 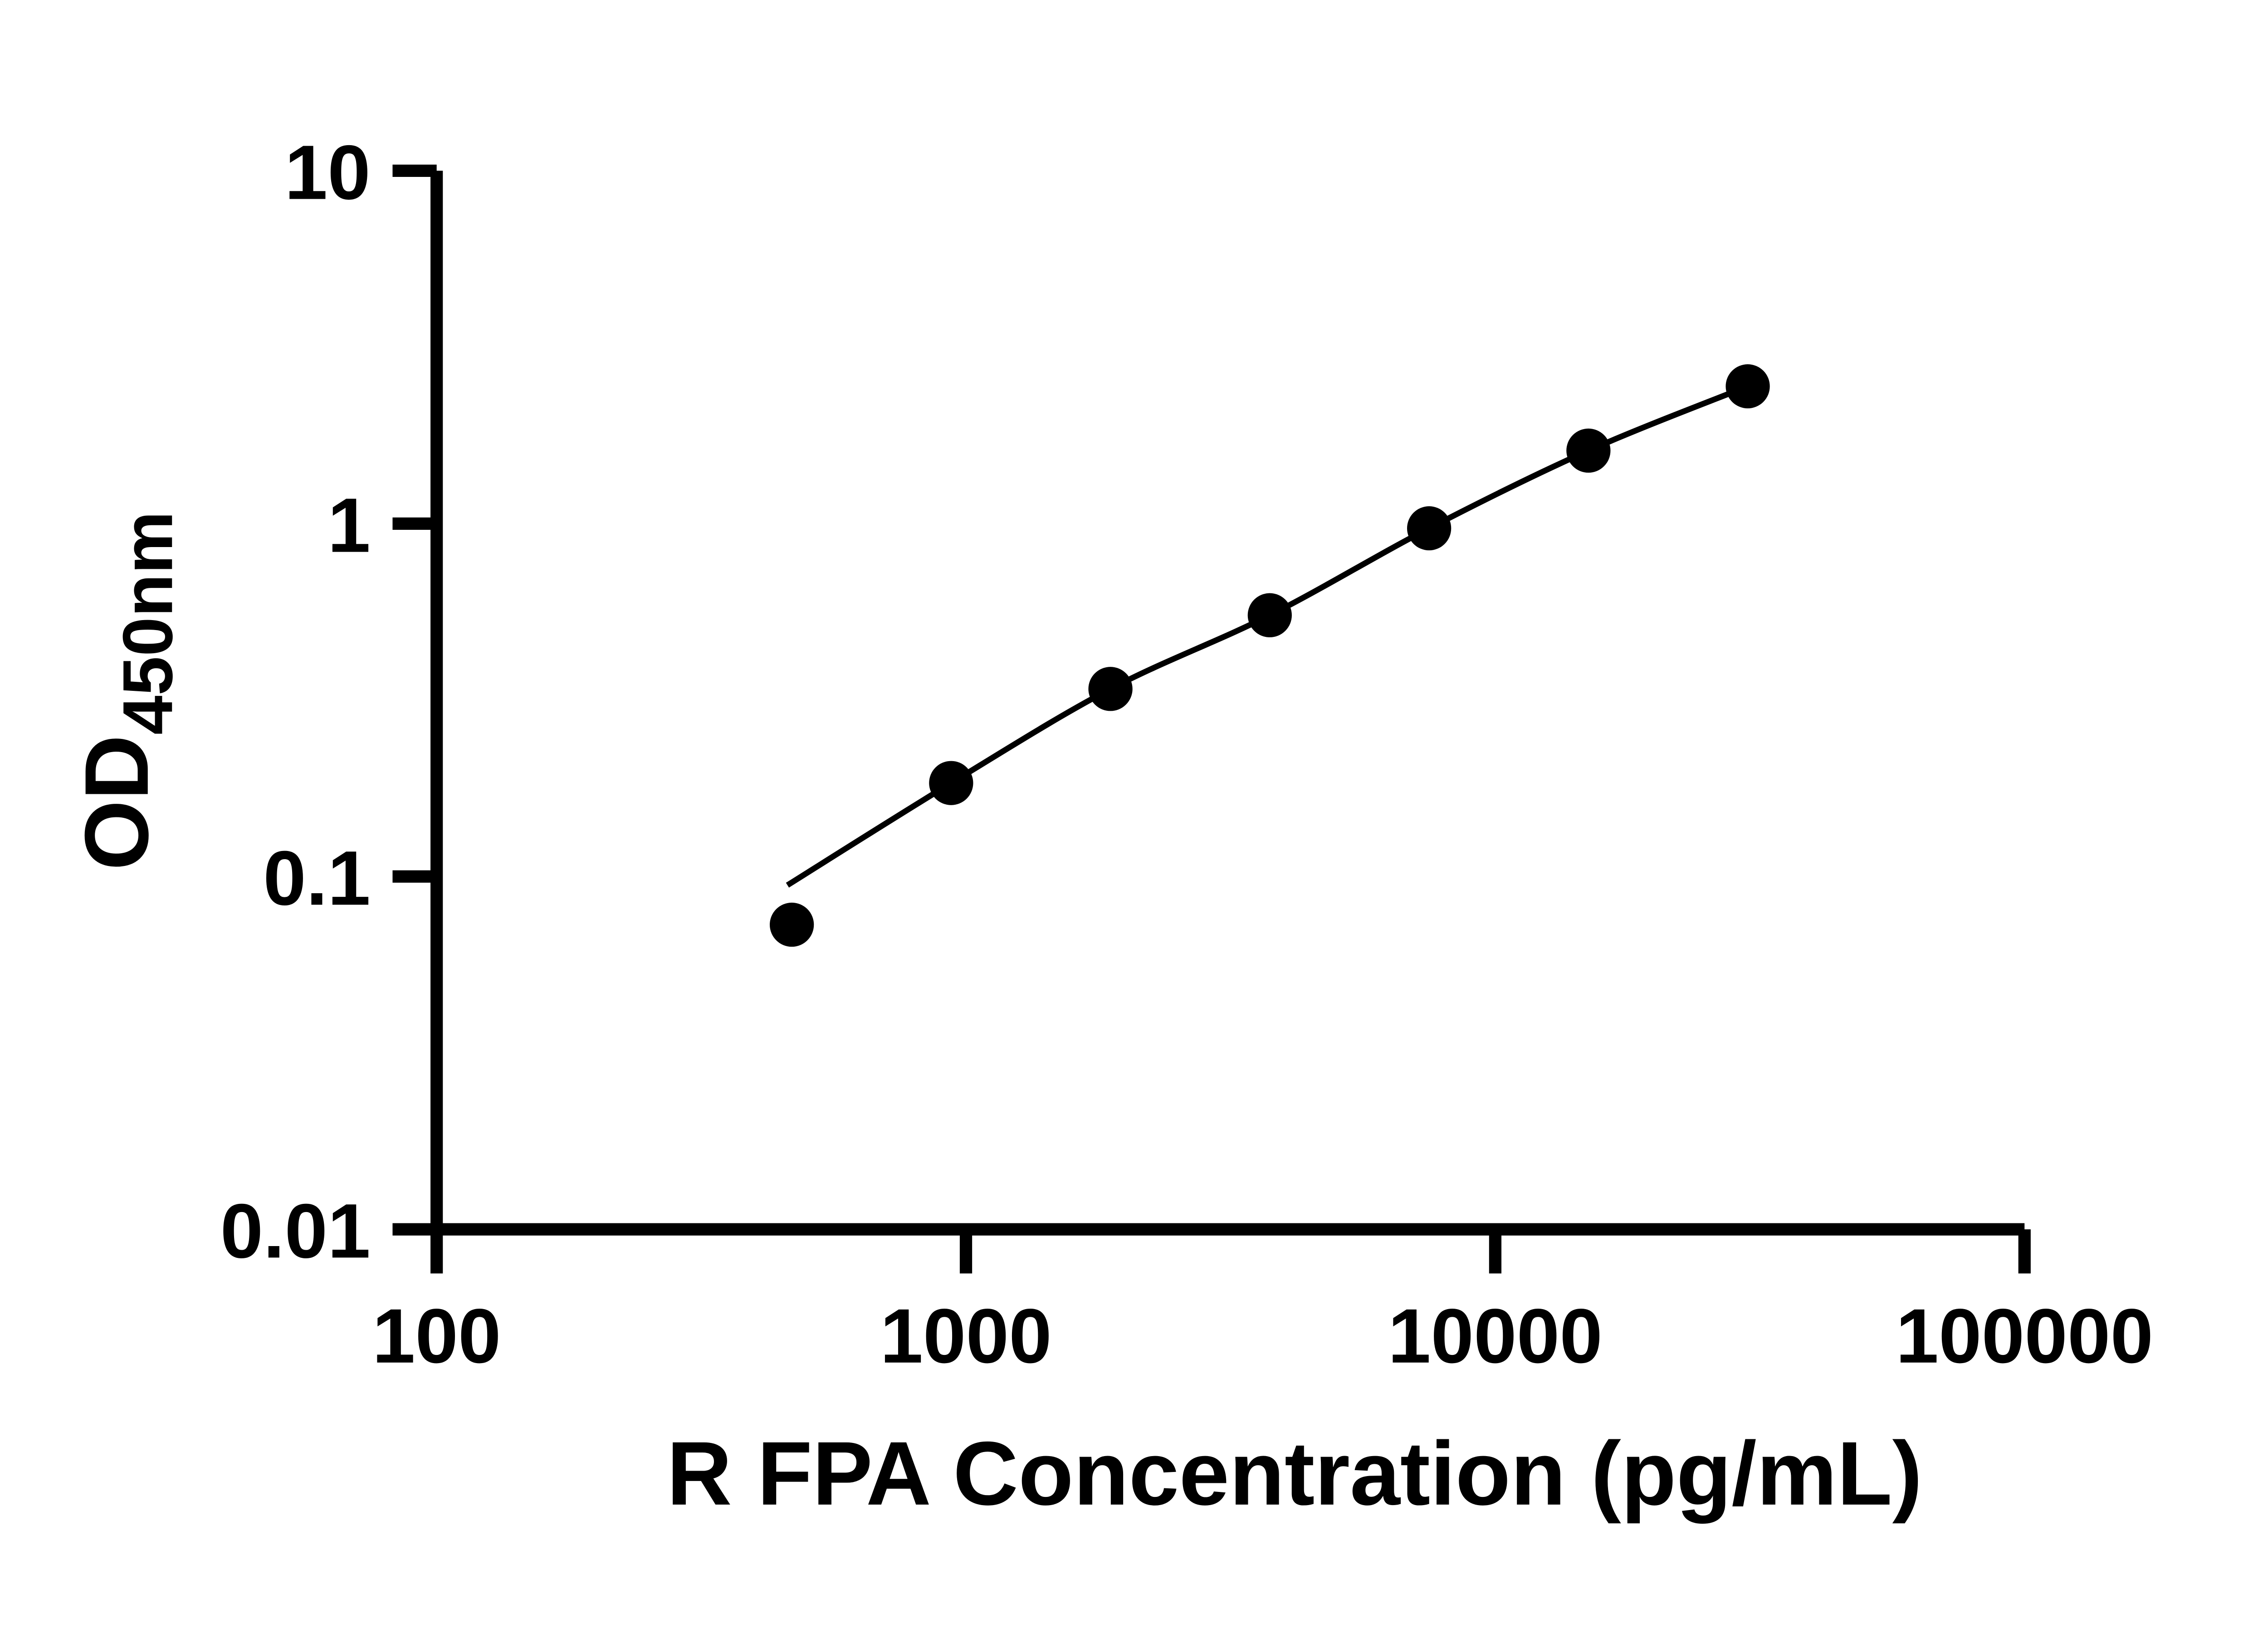 What do you see at coordinates (147, 623) in the screenshot?
I see `y-axis-title-subscript: 450nm` at bounding box center [147, 623].